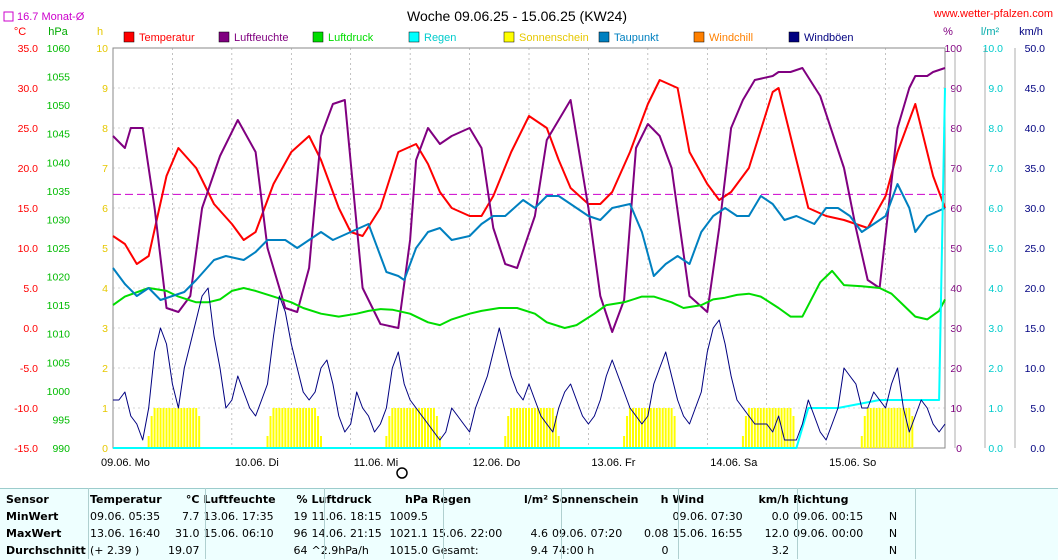  What do you see at coordinates (852, 463) in the screenshot?
I see `x-tick-label: 15.06. So` at bounding box center [852, 463].